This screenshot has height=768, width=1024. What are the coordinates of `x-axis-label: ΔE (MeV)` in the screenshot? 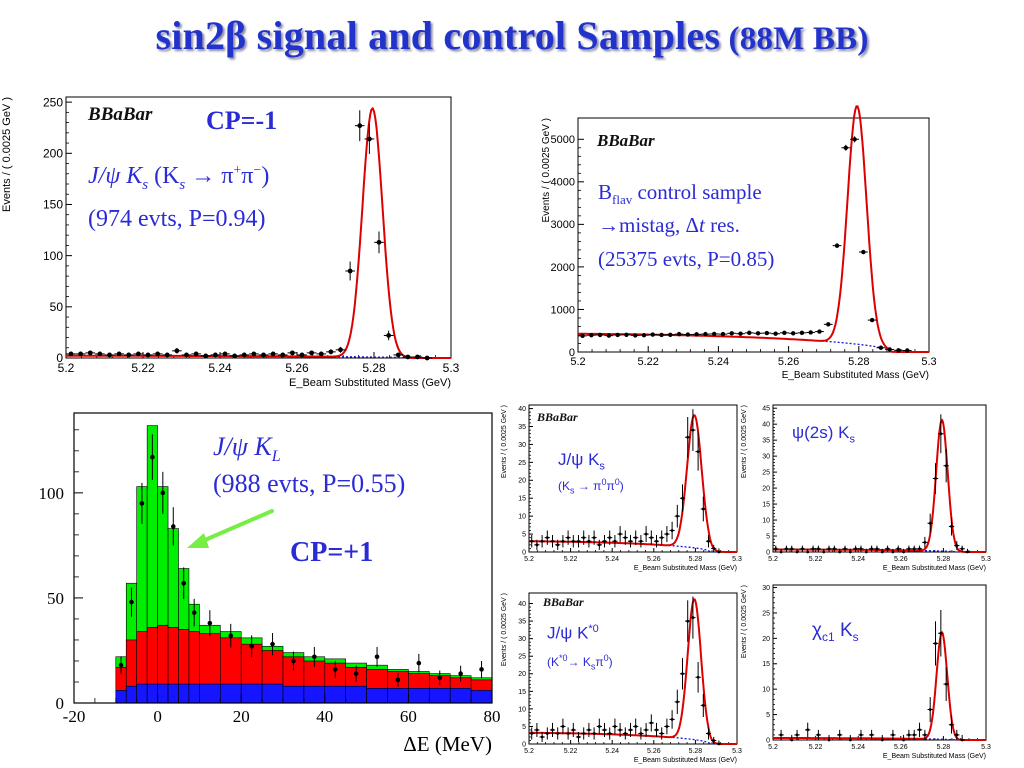 It's located at (447, 744).